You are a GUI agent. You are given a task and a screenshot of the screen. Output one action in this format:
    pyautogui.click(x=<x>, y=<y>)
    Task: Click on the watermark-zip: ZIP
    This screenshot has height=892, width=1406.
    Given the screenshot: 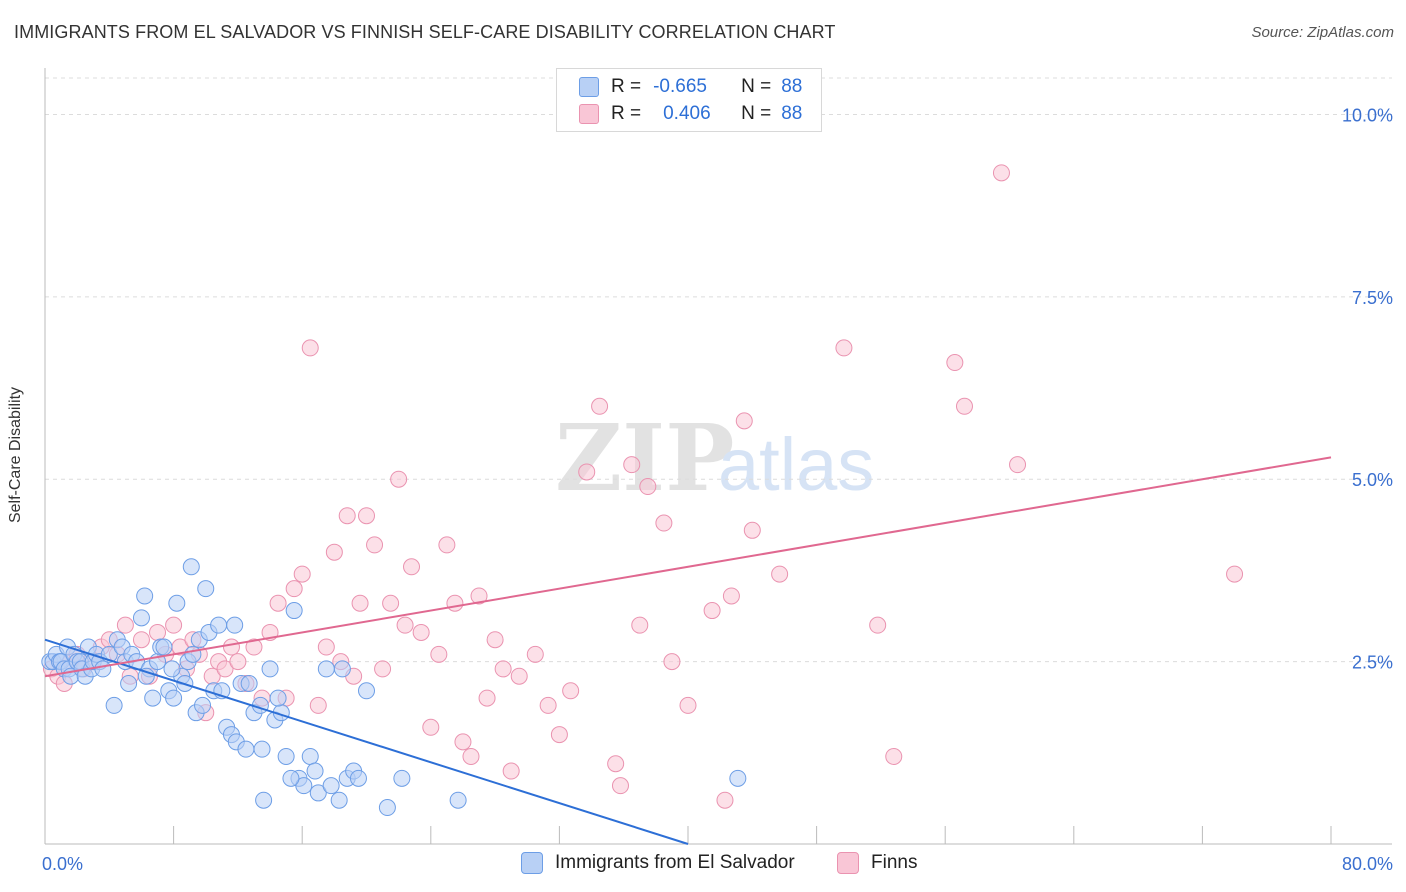 What is the action you would take?
    pyautogui.click(x=644, y=458)
    